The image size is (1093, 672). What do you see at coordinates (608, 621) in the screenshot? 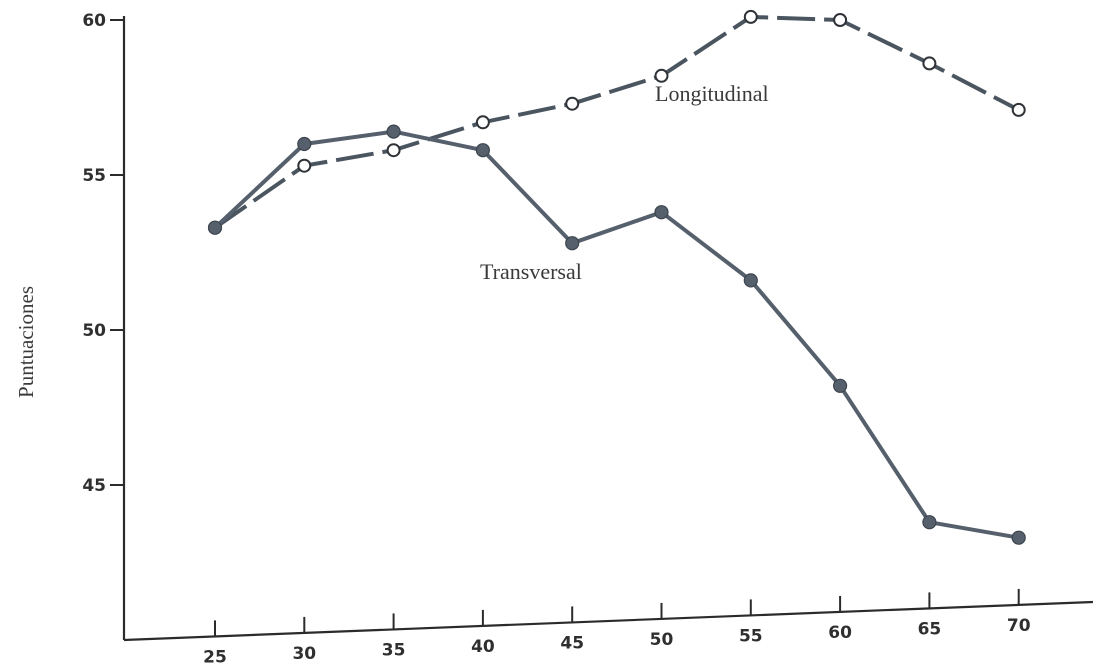
I see `x-axis-line` at bounding box center [608, 621].